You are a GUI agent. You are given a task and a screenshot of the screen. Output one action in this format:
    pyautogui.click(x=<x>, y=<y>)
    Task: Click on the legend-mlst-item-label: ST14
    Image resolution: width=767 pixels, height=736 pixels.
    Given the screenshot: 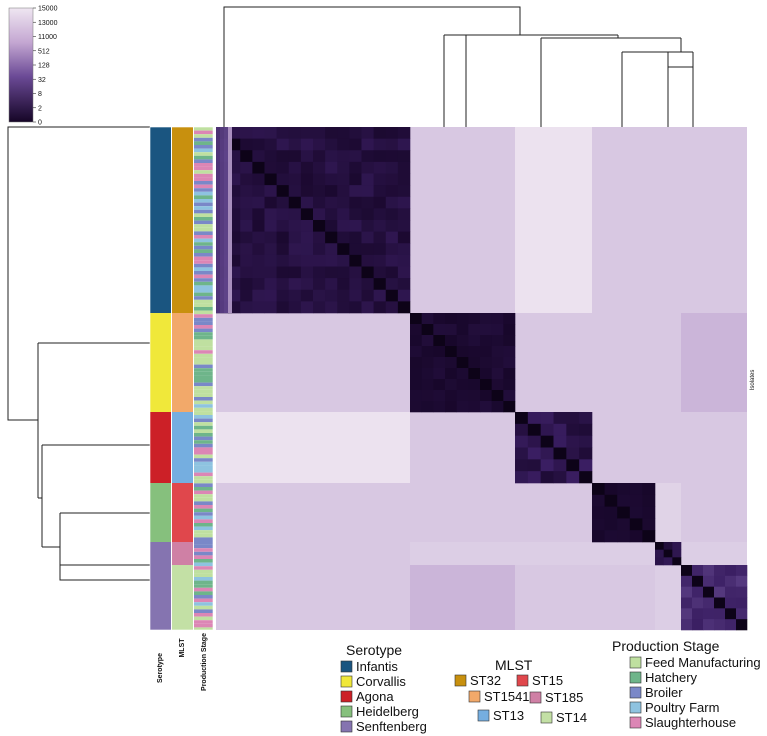 What is the action you would take?
    pyautogui.click(x=571, y=717)
    